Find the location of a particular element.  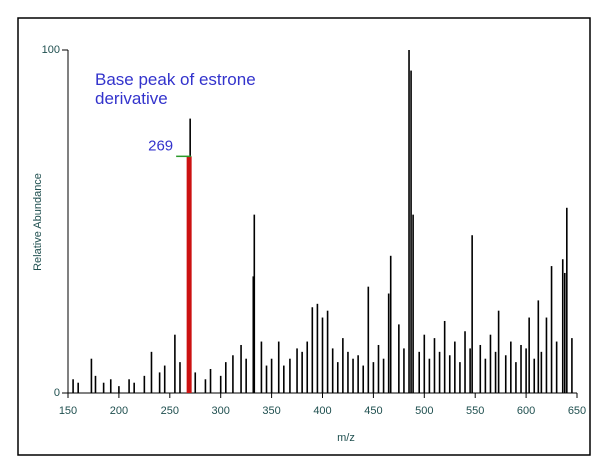

x-tick-label: 600 is located at coordinates (526, 411).